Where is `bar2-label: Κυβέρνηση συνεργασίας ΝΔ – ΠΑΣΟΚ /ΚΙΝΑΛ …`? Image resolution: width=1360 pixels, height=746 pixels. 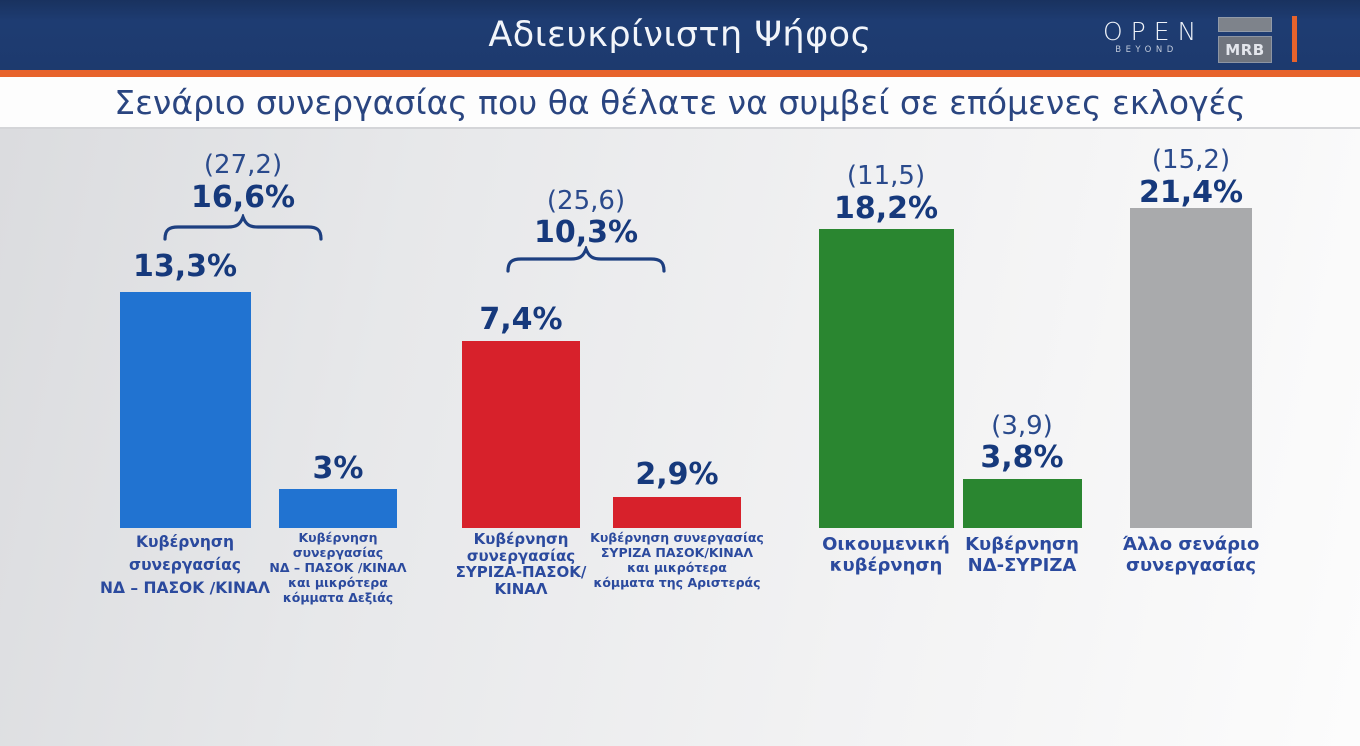 bar2-label: Κυβέρνηση συνεργασίας ΝΔ – ΠΑΣΟΚ /ΚΙΝΑΛ … is located at coordinates (338, 567).